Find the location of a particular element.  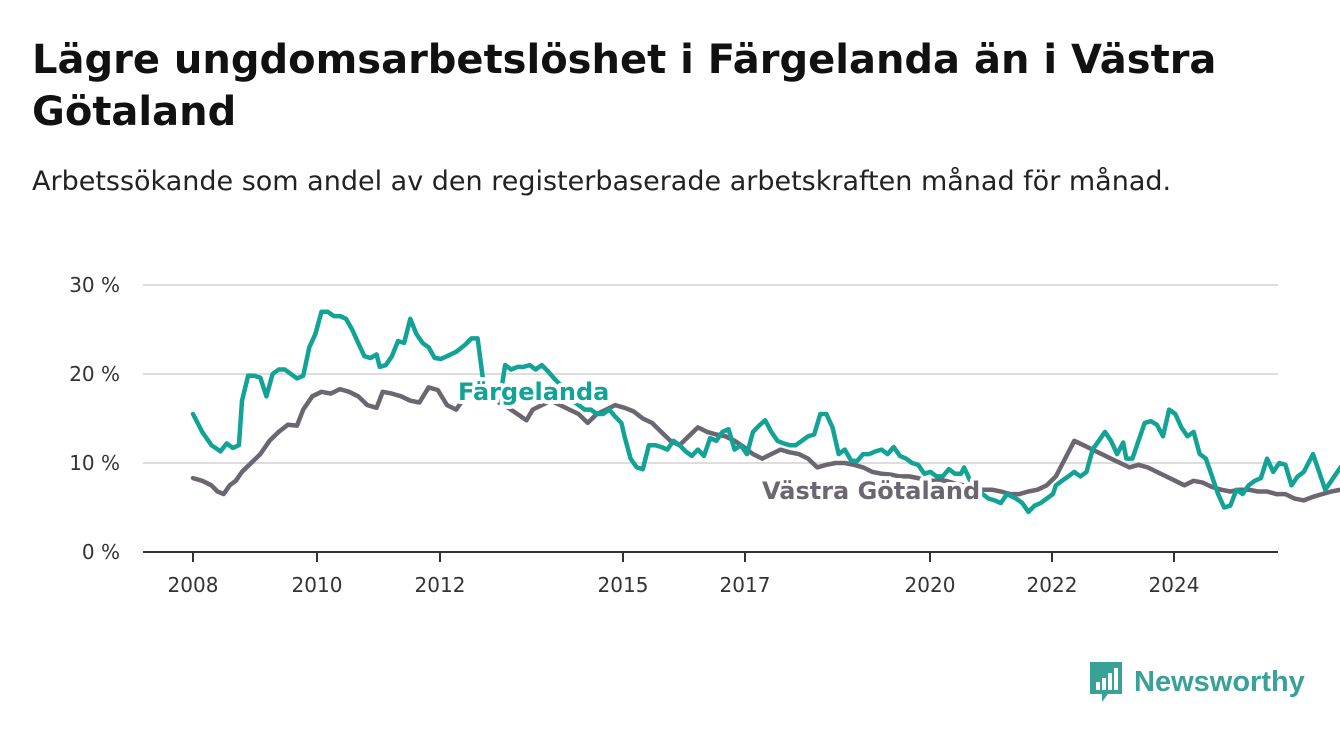

x-tick-label: 2015 is located at coordinates (623, 585).